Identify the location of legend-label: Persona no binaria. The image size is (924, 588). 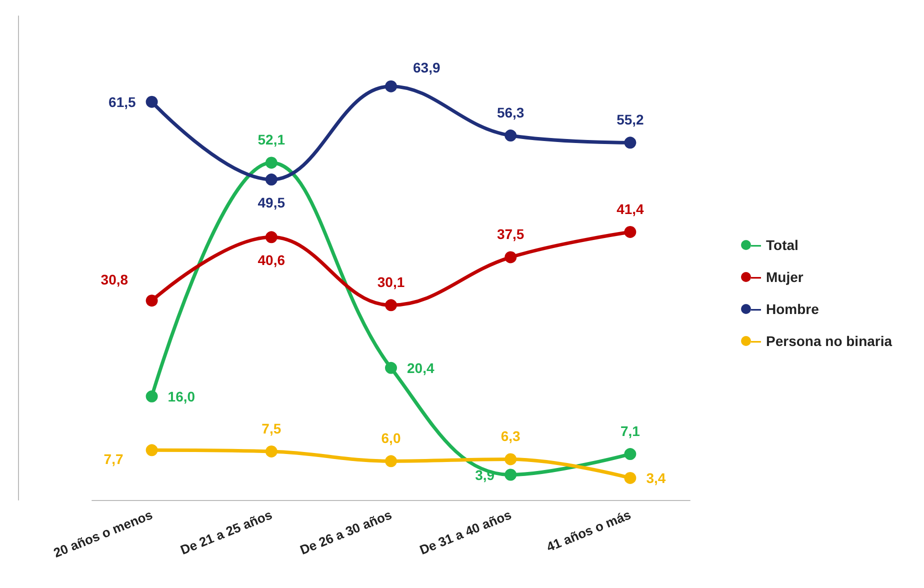
(829, 341).